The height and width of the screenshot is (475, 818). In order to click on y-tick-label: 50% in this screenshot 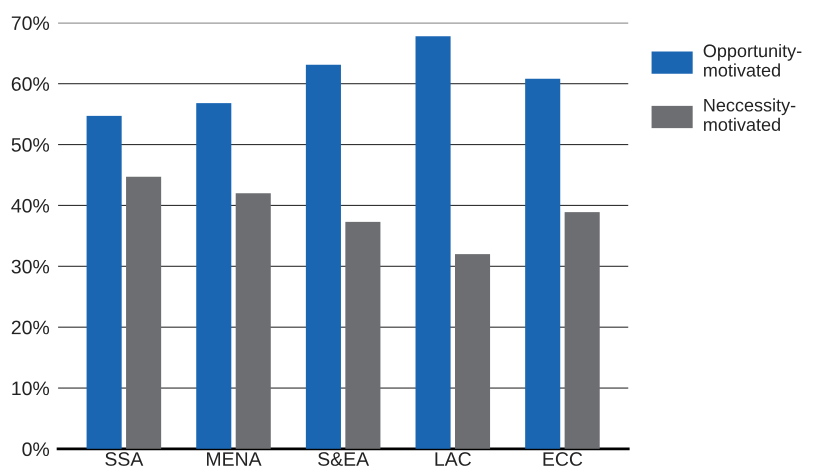, I will do `click(31, 145)`.